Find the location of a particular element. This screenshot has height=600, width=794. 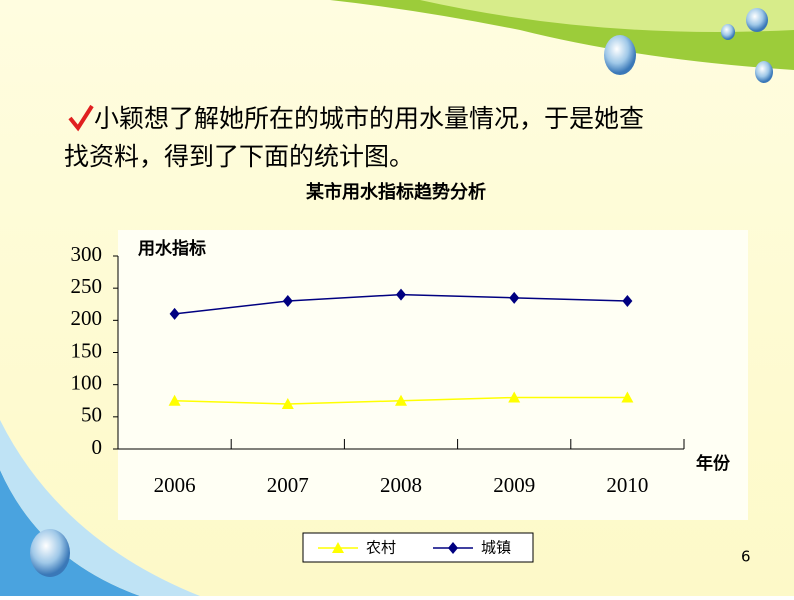

x-tick-label: 2008 is located at coordinates (401, 485).